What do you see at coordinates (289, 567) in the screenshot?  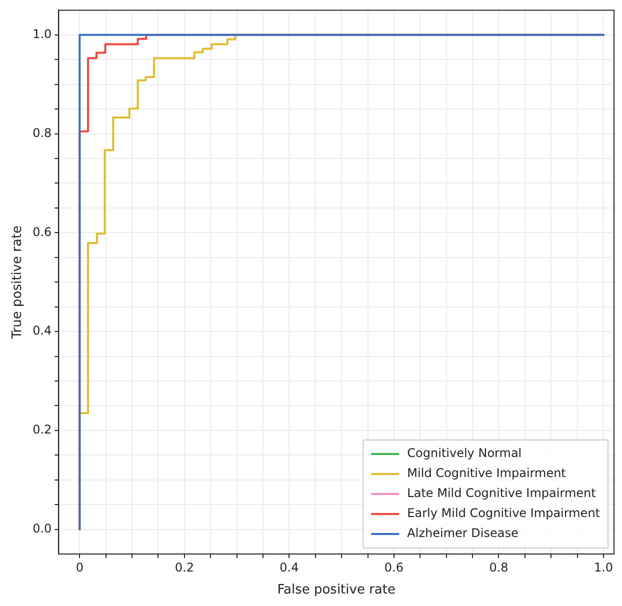 I see `x-tick-label: 0.4` at bounding box center [289, 567].